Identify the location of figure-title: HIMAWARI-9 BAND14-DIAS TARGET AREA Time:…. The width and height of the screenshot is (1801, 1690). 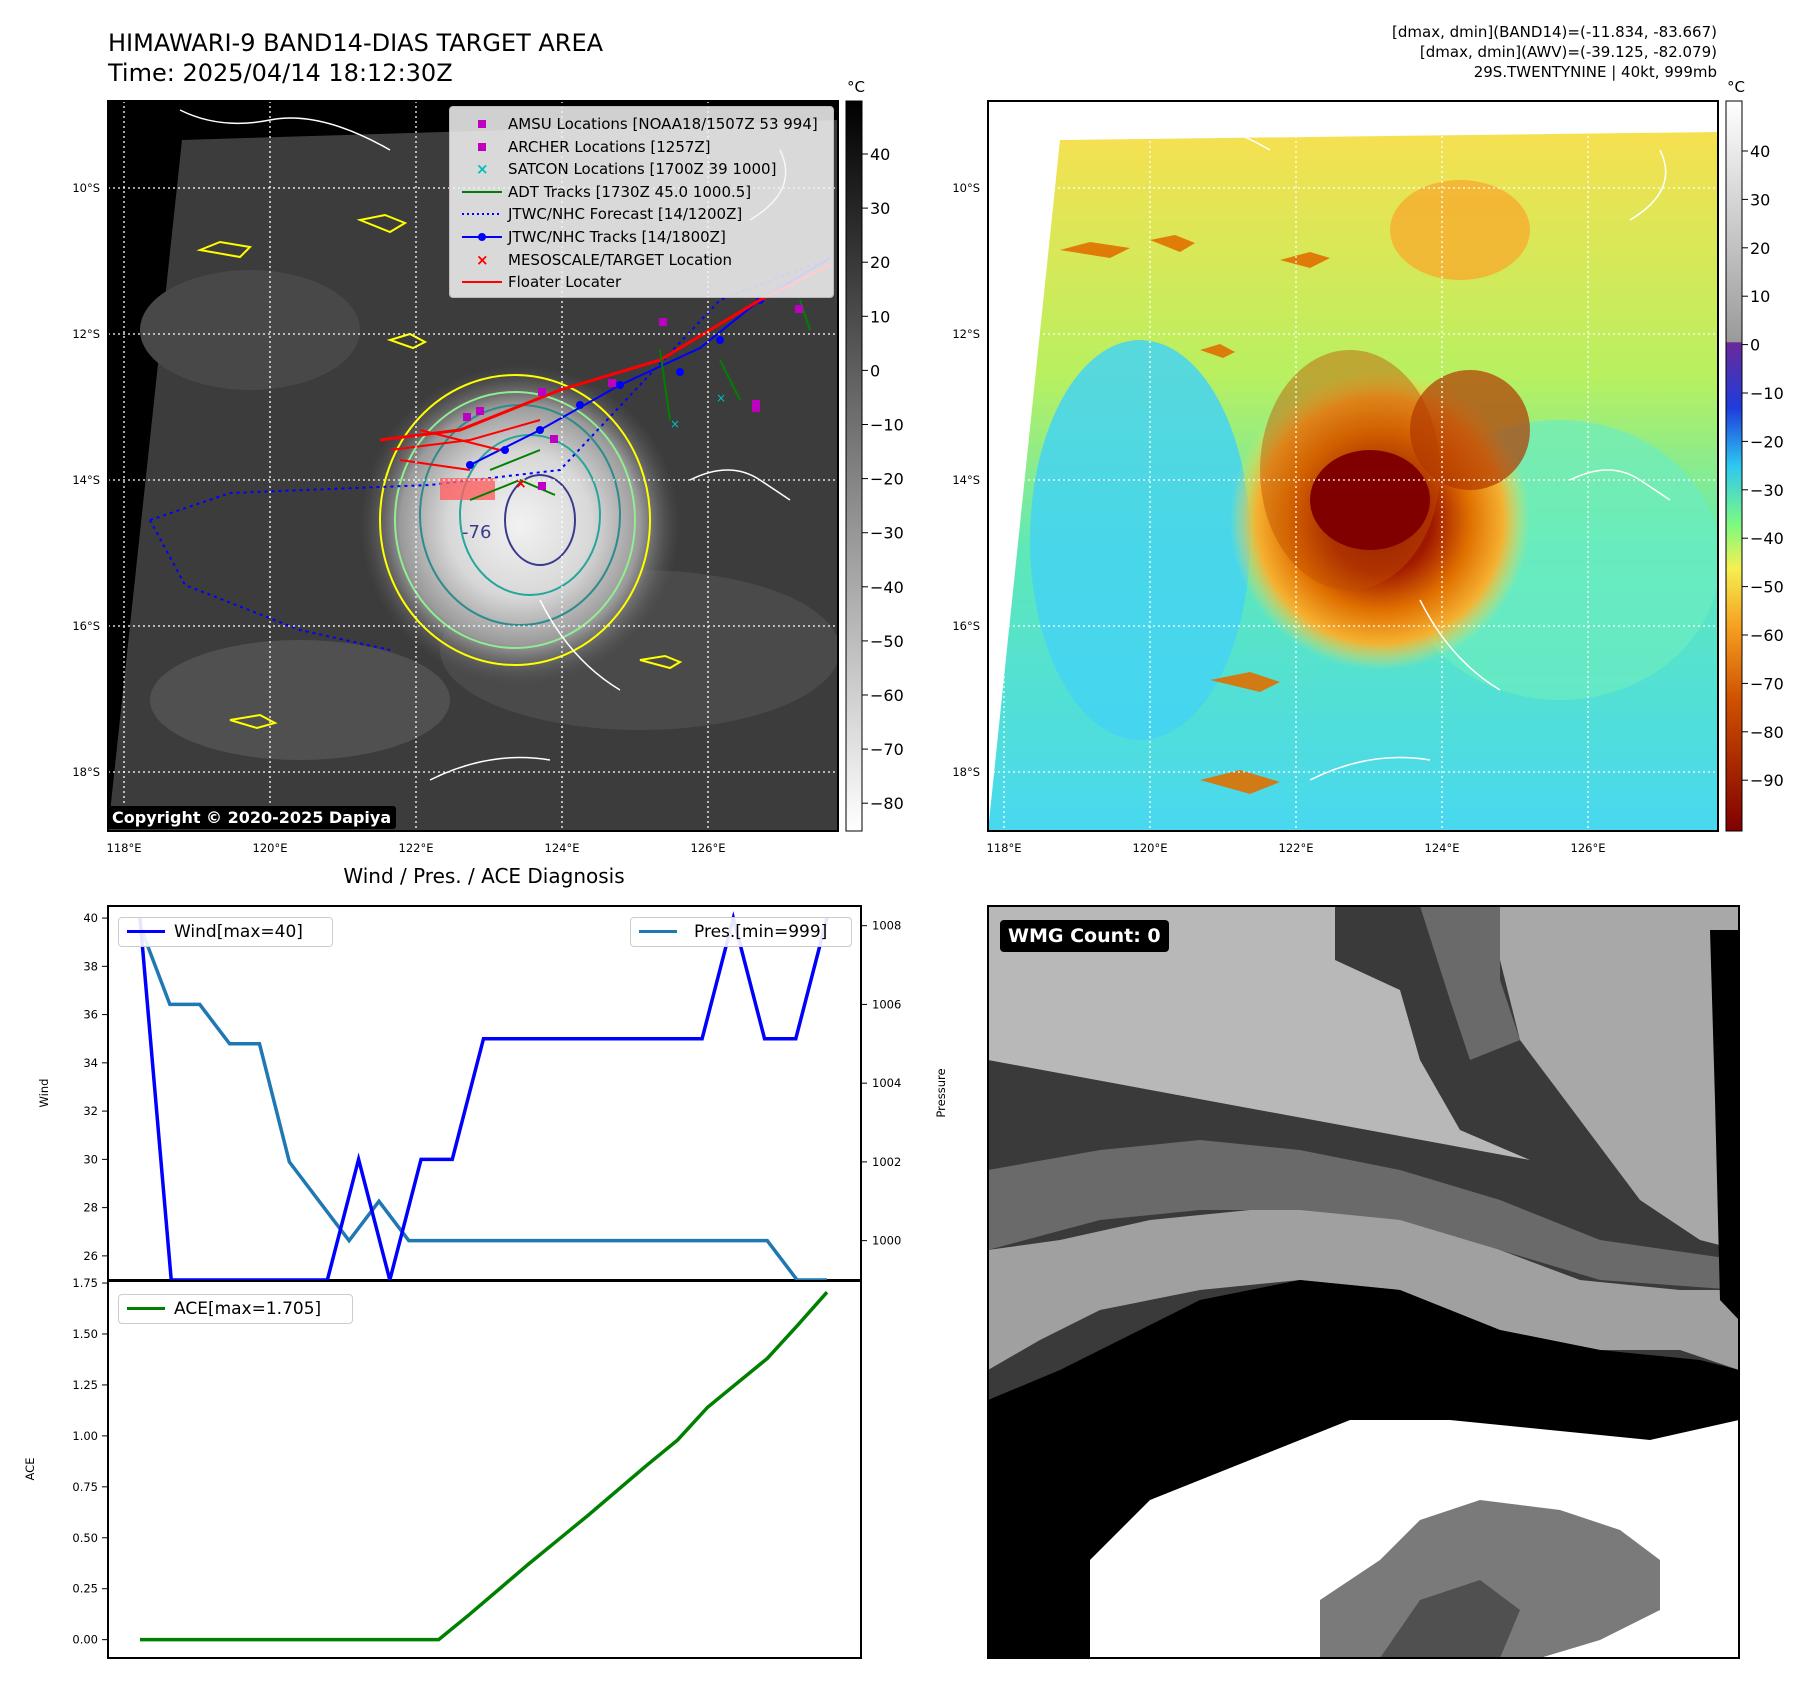
(355, 58).